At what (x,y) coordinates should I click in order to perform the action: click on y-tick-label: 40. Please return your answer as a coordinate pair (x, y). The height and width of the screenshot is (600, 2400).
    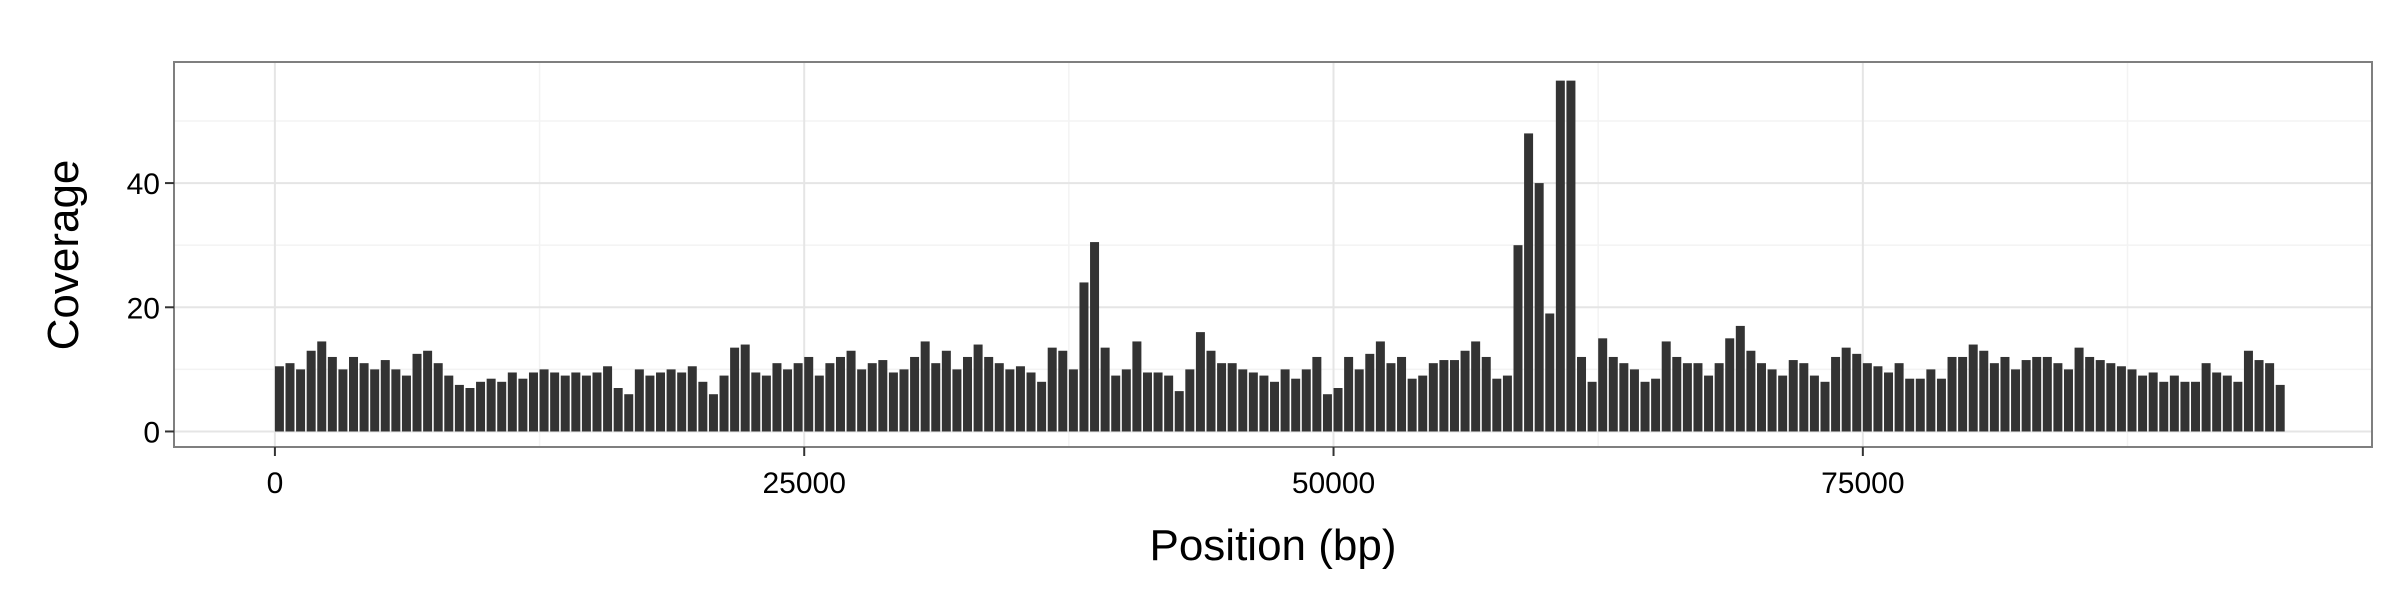
    Looking at the image, I should click on (143, 184).